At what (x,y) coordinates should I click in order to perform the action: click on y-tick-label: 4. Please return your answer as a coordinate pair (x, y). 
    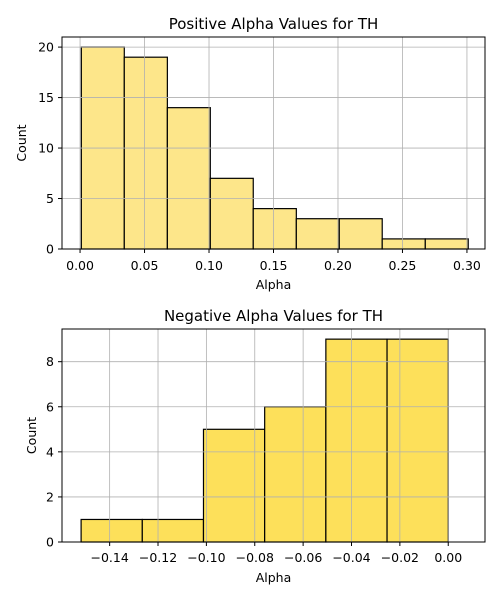
    Looking at the image, I should click on (50, 451).